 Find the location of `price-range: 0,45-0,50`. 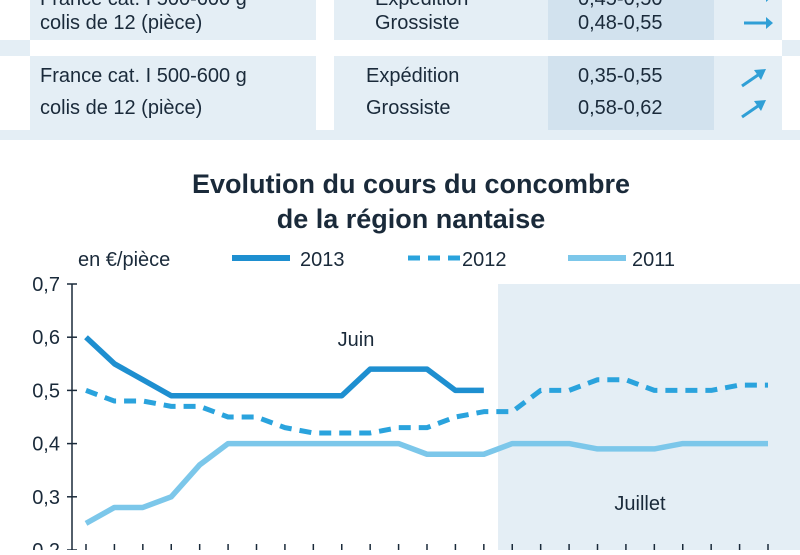

price-range: 0,45-0,50 is located at coordinates (620, 6).